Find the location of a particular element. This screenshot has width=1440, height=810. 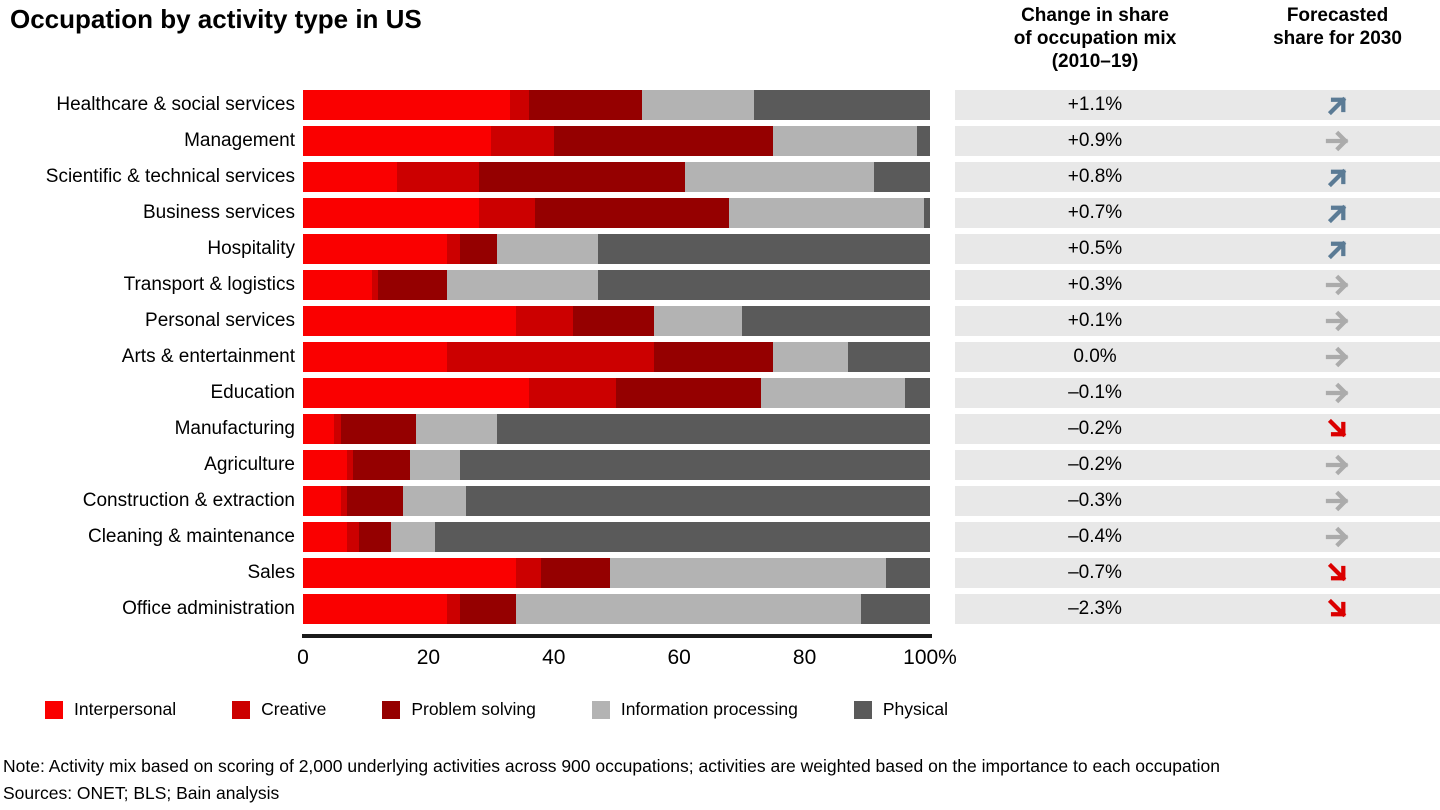

x-axis-tick-label: 80 is located at coordinates (804, 657).